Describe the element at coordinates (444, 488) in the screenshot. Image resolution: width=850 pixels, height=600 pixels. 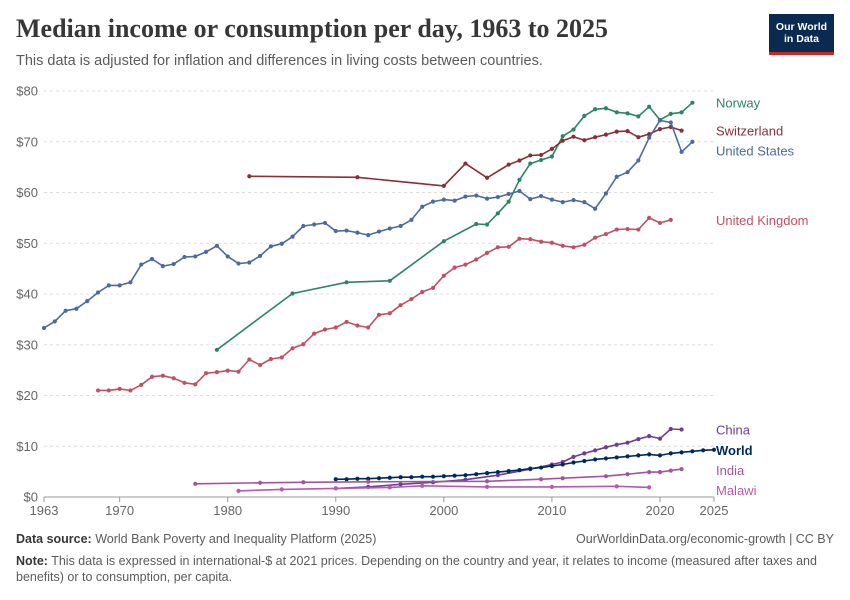
I see `series-line-malawi` at that location.